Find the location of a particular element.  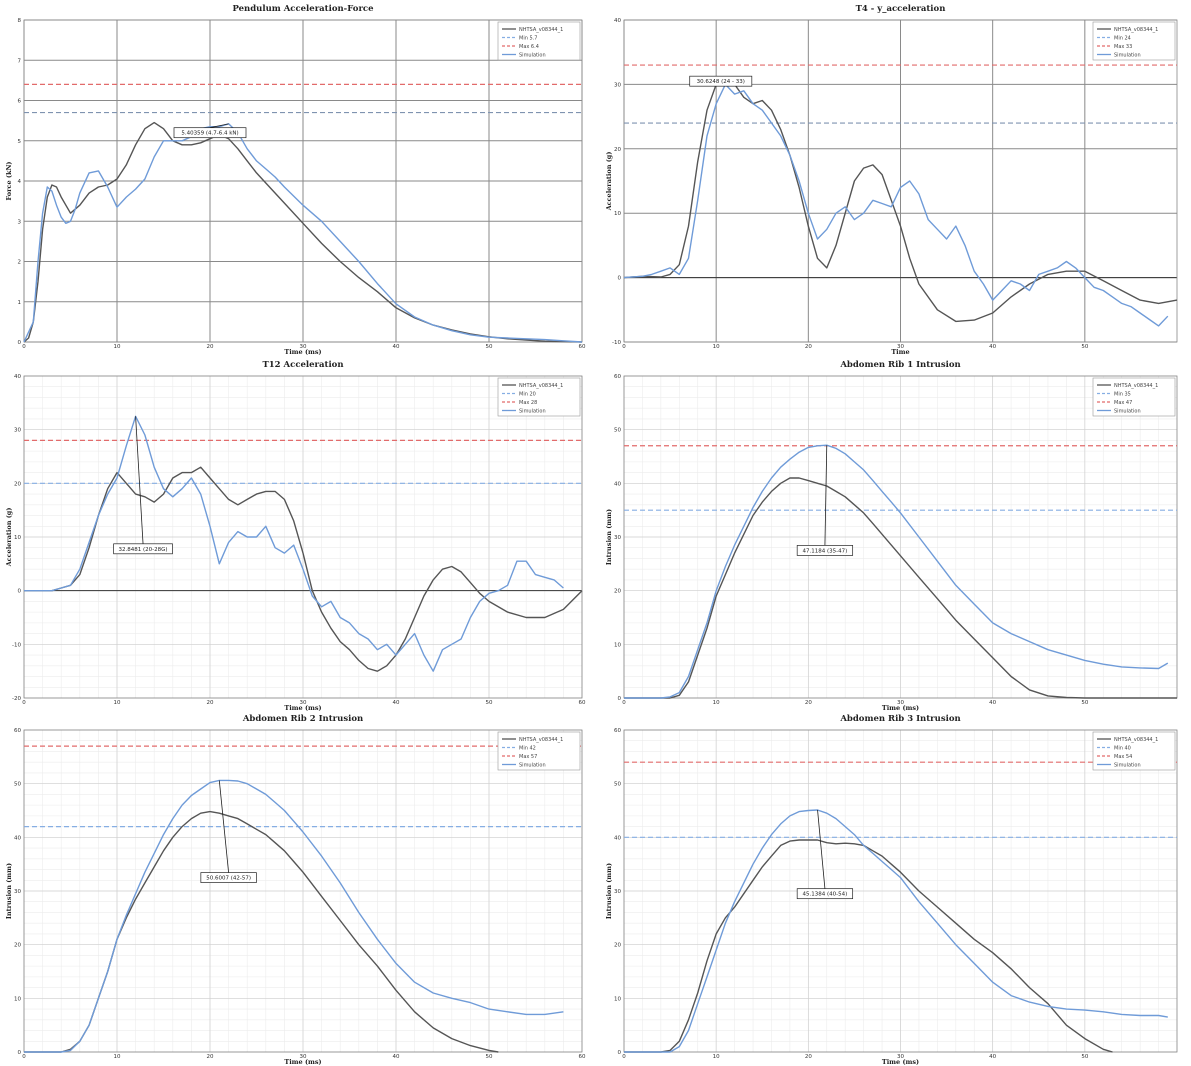

legend-entry: Min 42 is located at coordinates (527, 749).